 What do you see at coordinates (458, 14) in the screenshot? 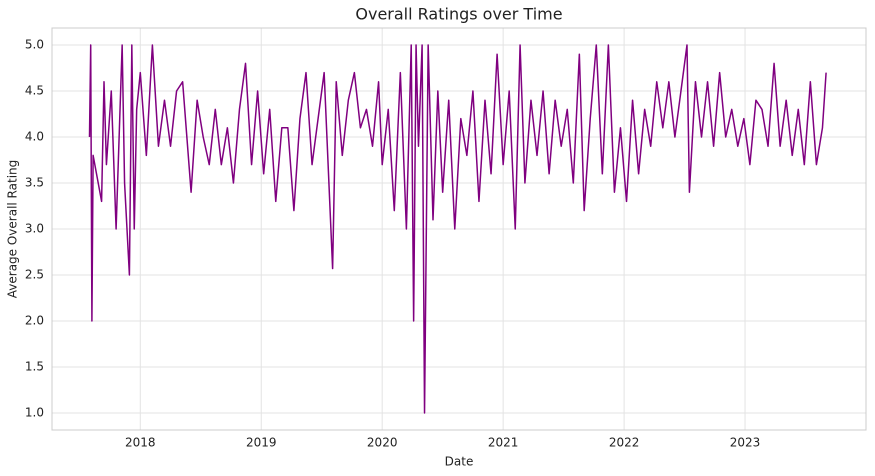
I see `chart-title: Overall Ratings over Time` at bounding box center [458, 14].